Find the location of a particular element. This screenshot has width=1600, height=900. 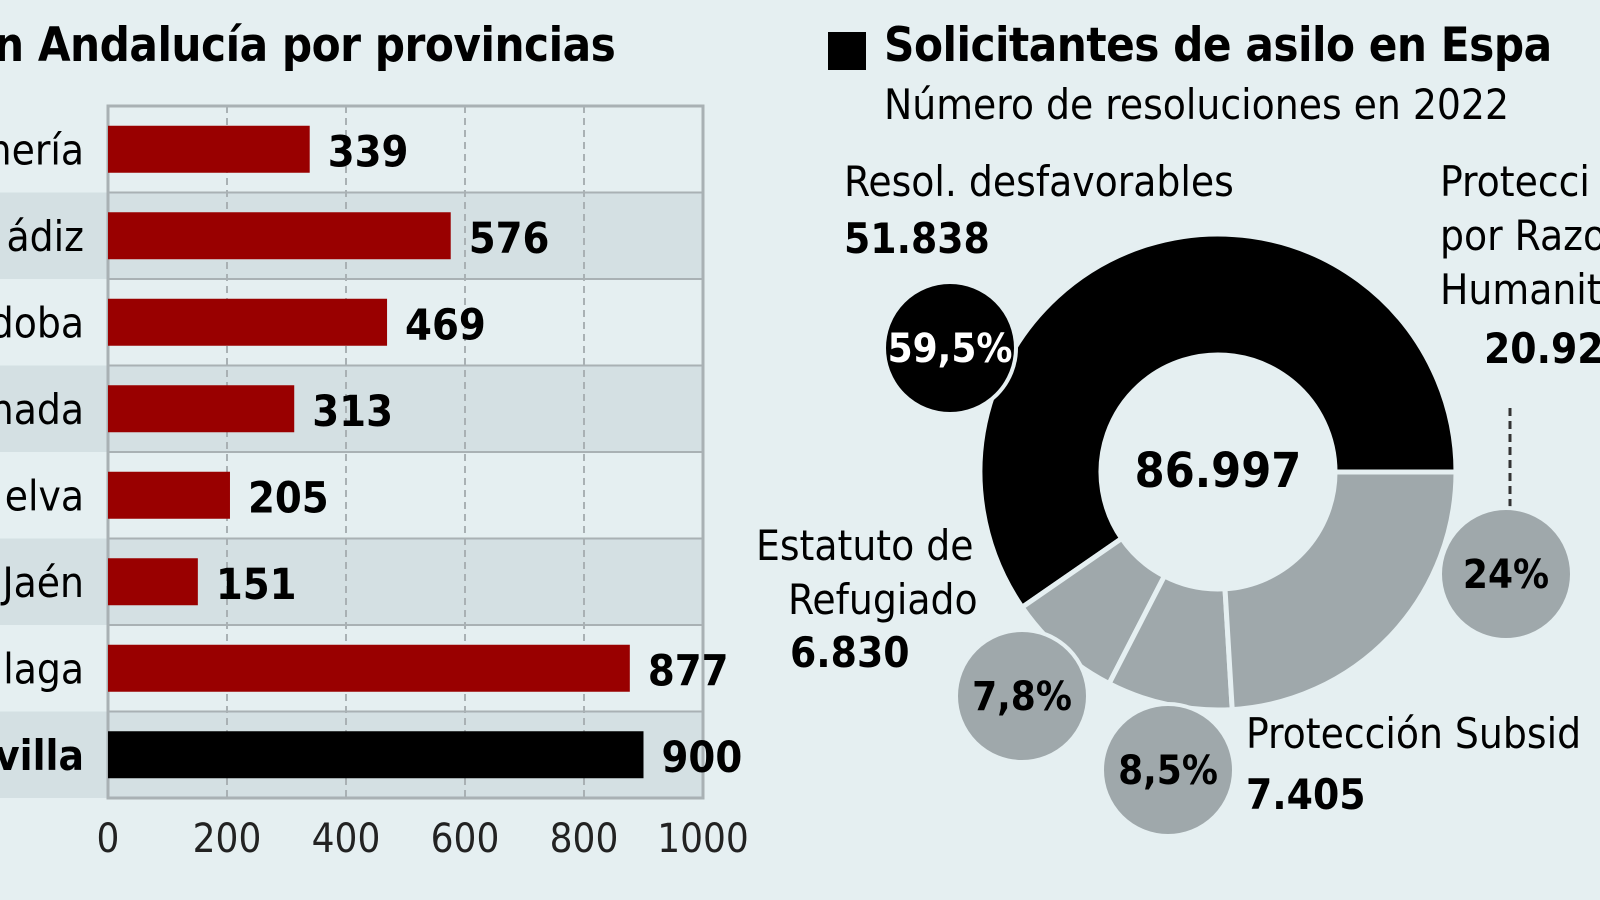

category-label: ádiz is located at coordinates (45, 236).